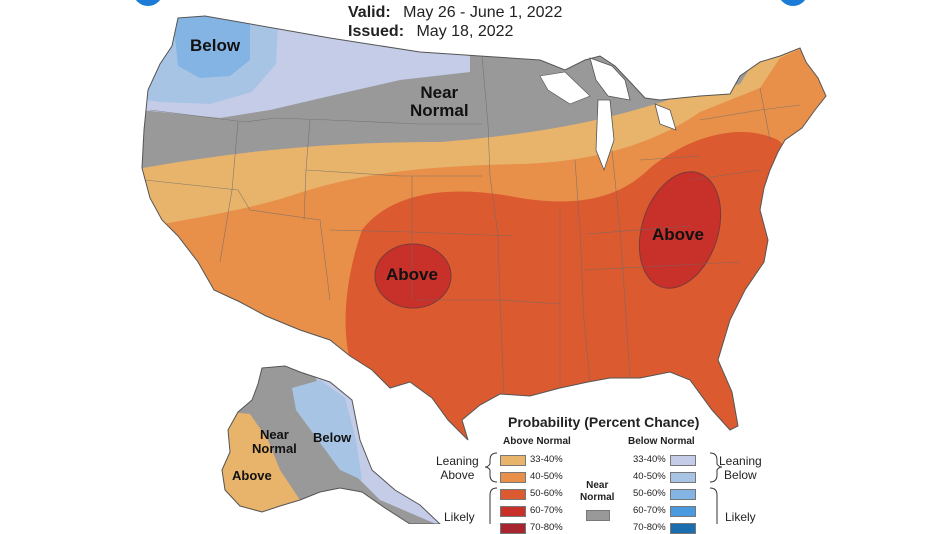 The width and height of the screenshot is (932, 534). I want to click on alaska-outline, so click(331, 444).